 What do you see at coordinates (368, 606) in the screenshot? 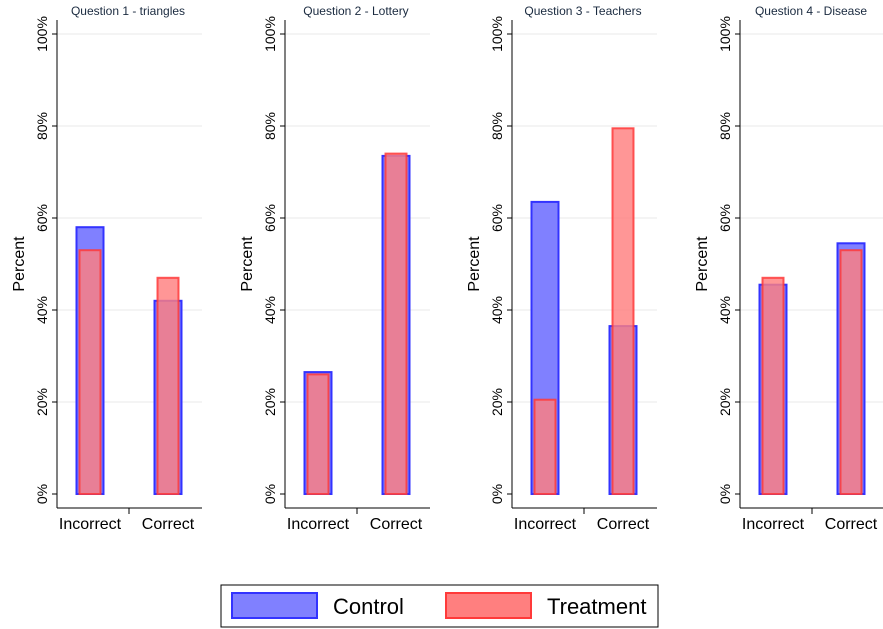
I see `legend-label-control: Control` at bounding box center [368, 606].